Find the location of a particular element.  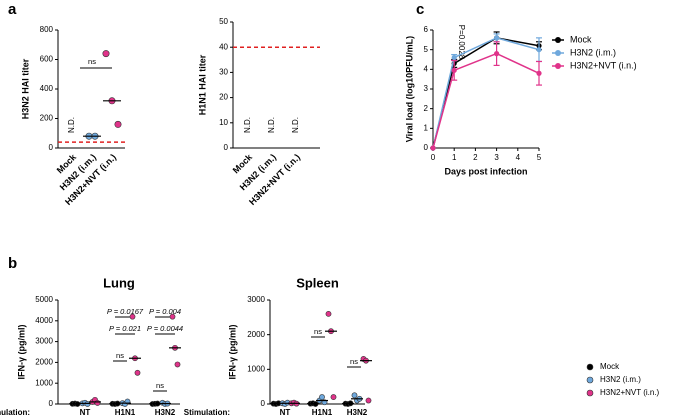

y-tick-label: 2 is located at coordinates (426, 108).